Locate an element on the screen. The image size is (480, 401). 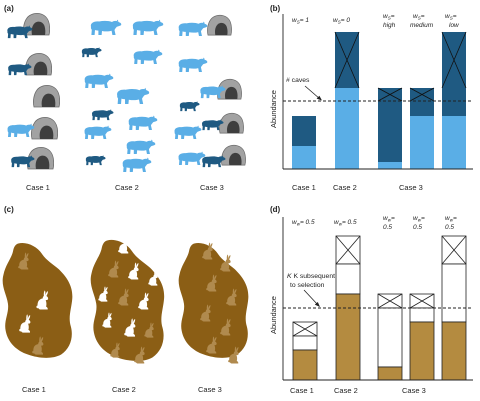
weight-label: wS= 1 is located at coordinates (300, 21).